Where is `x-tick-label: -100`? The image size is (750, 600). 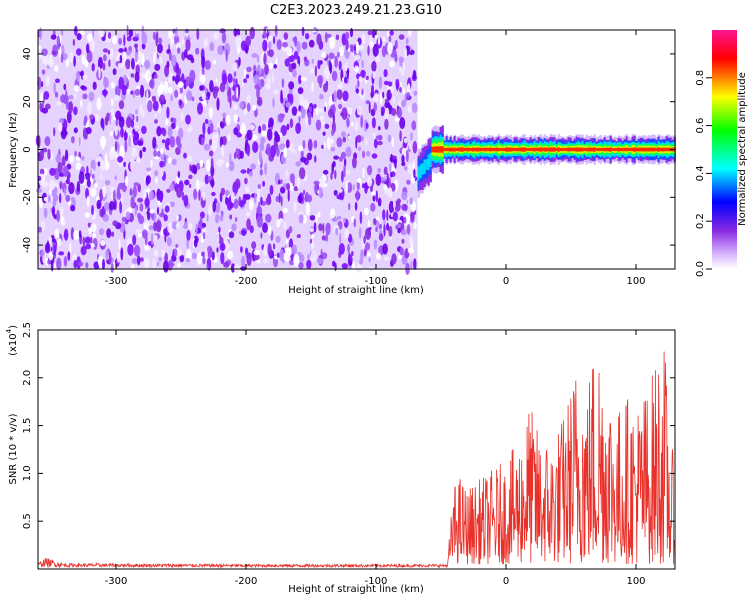
x-tick-label: -100 is located at coordinates (376, 581).